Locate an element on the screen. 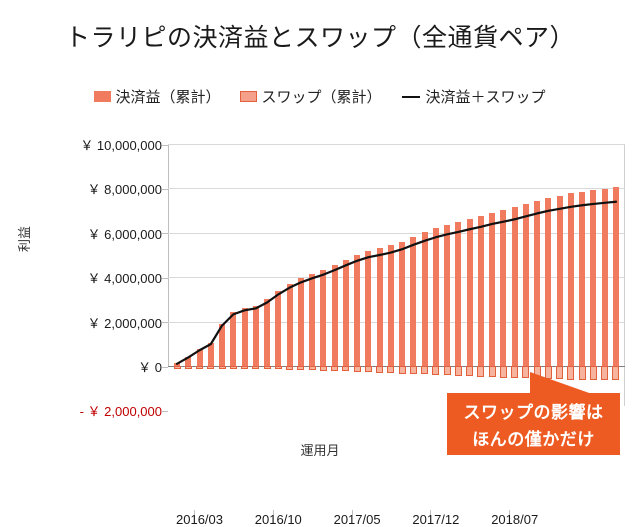 The width and height of the screenshot is (640, 527). y-tick-label-3: ￥ 4,000,000 is located at coordinates (90, 277).